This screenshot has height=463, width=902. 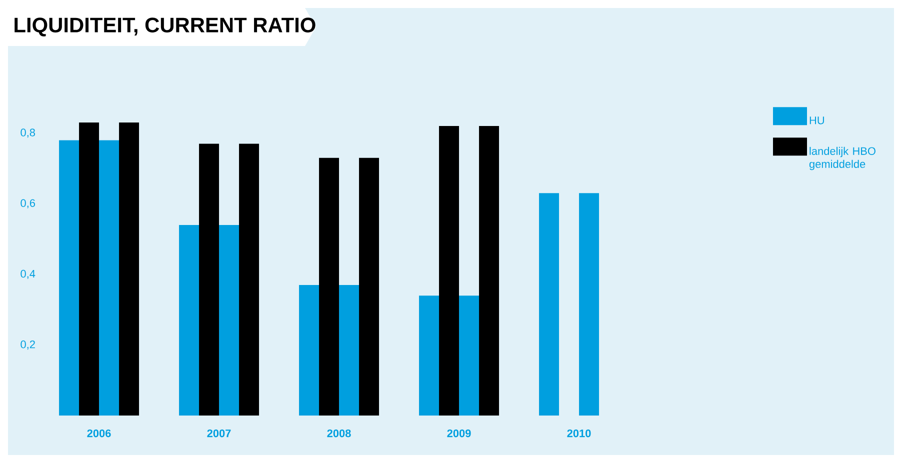 What do you see at coordinates (28, 133) in the screenshot?
I see `y-tick-label: 0,8` at bounding box center [28, 133].